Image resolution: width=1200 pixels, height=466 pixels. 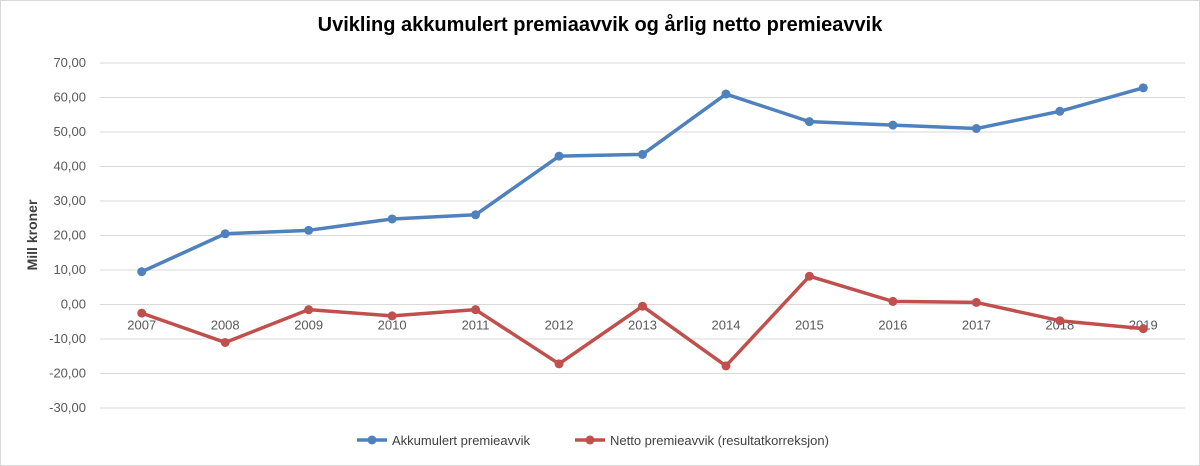 I want to click on x-tick-label: 2011, so click(x=476, y=325).